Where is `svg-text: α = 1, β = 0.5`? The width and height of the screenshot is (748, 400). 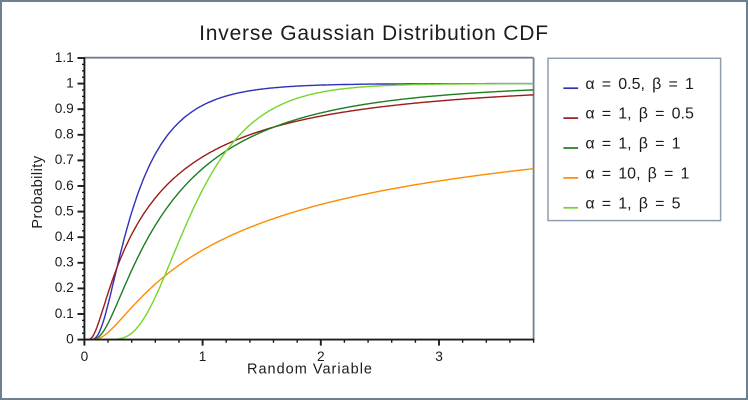
svg-text: α = 1, β = 0.5 is located at coordinates (639, 114).